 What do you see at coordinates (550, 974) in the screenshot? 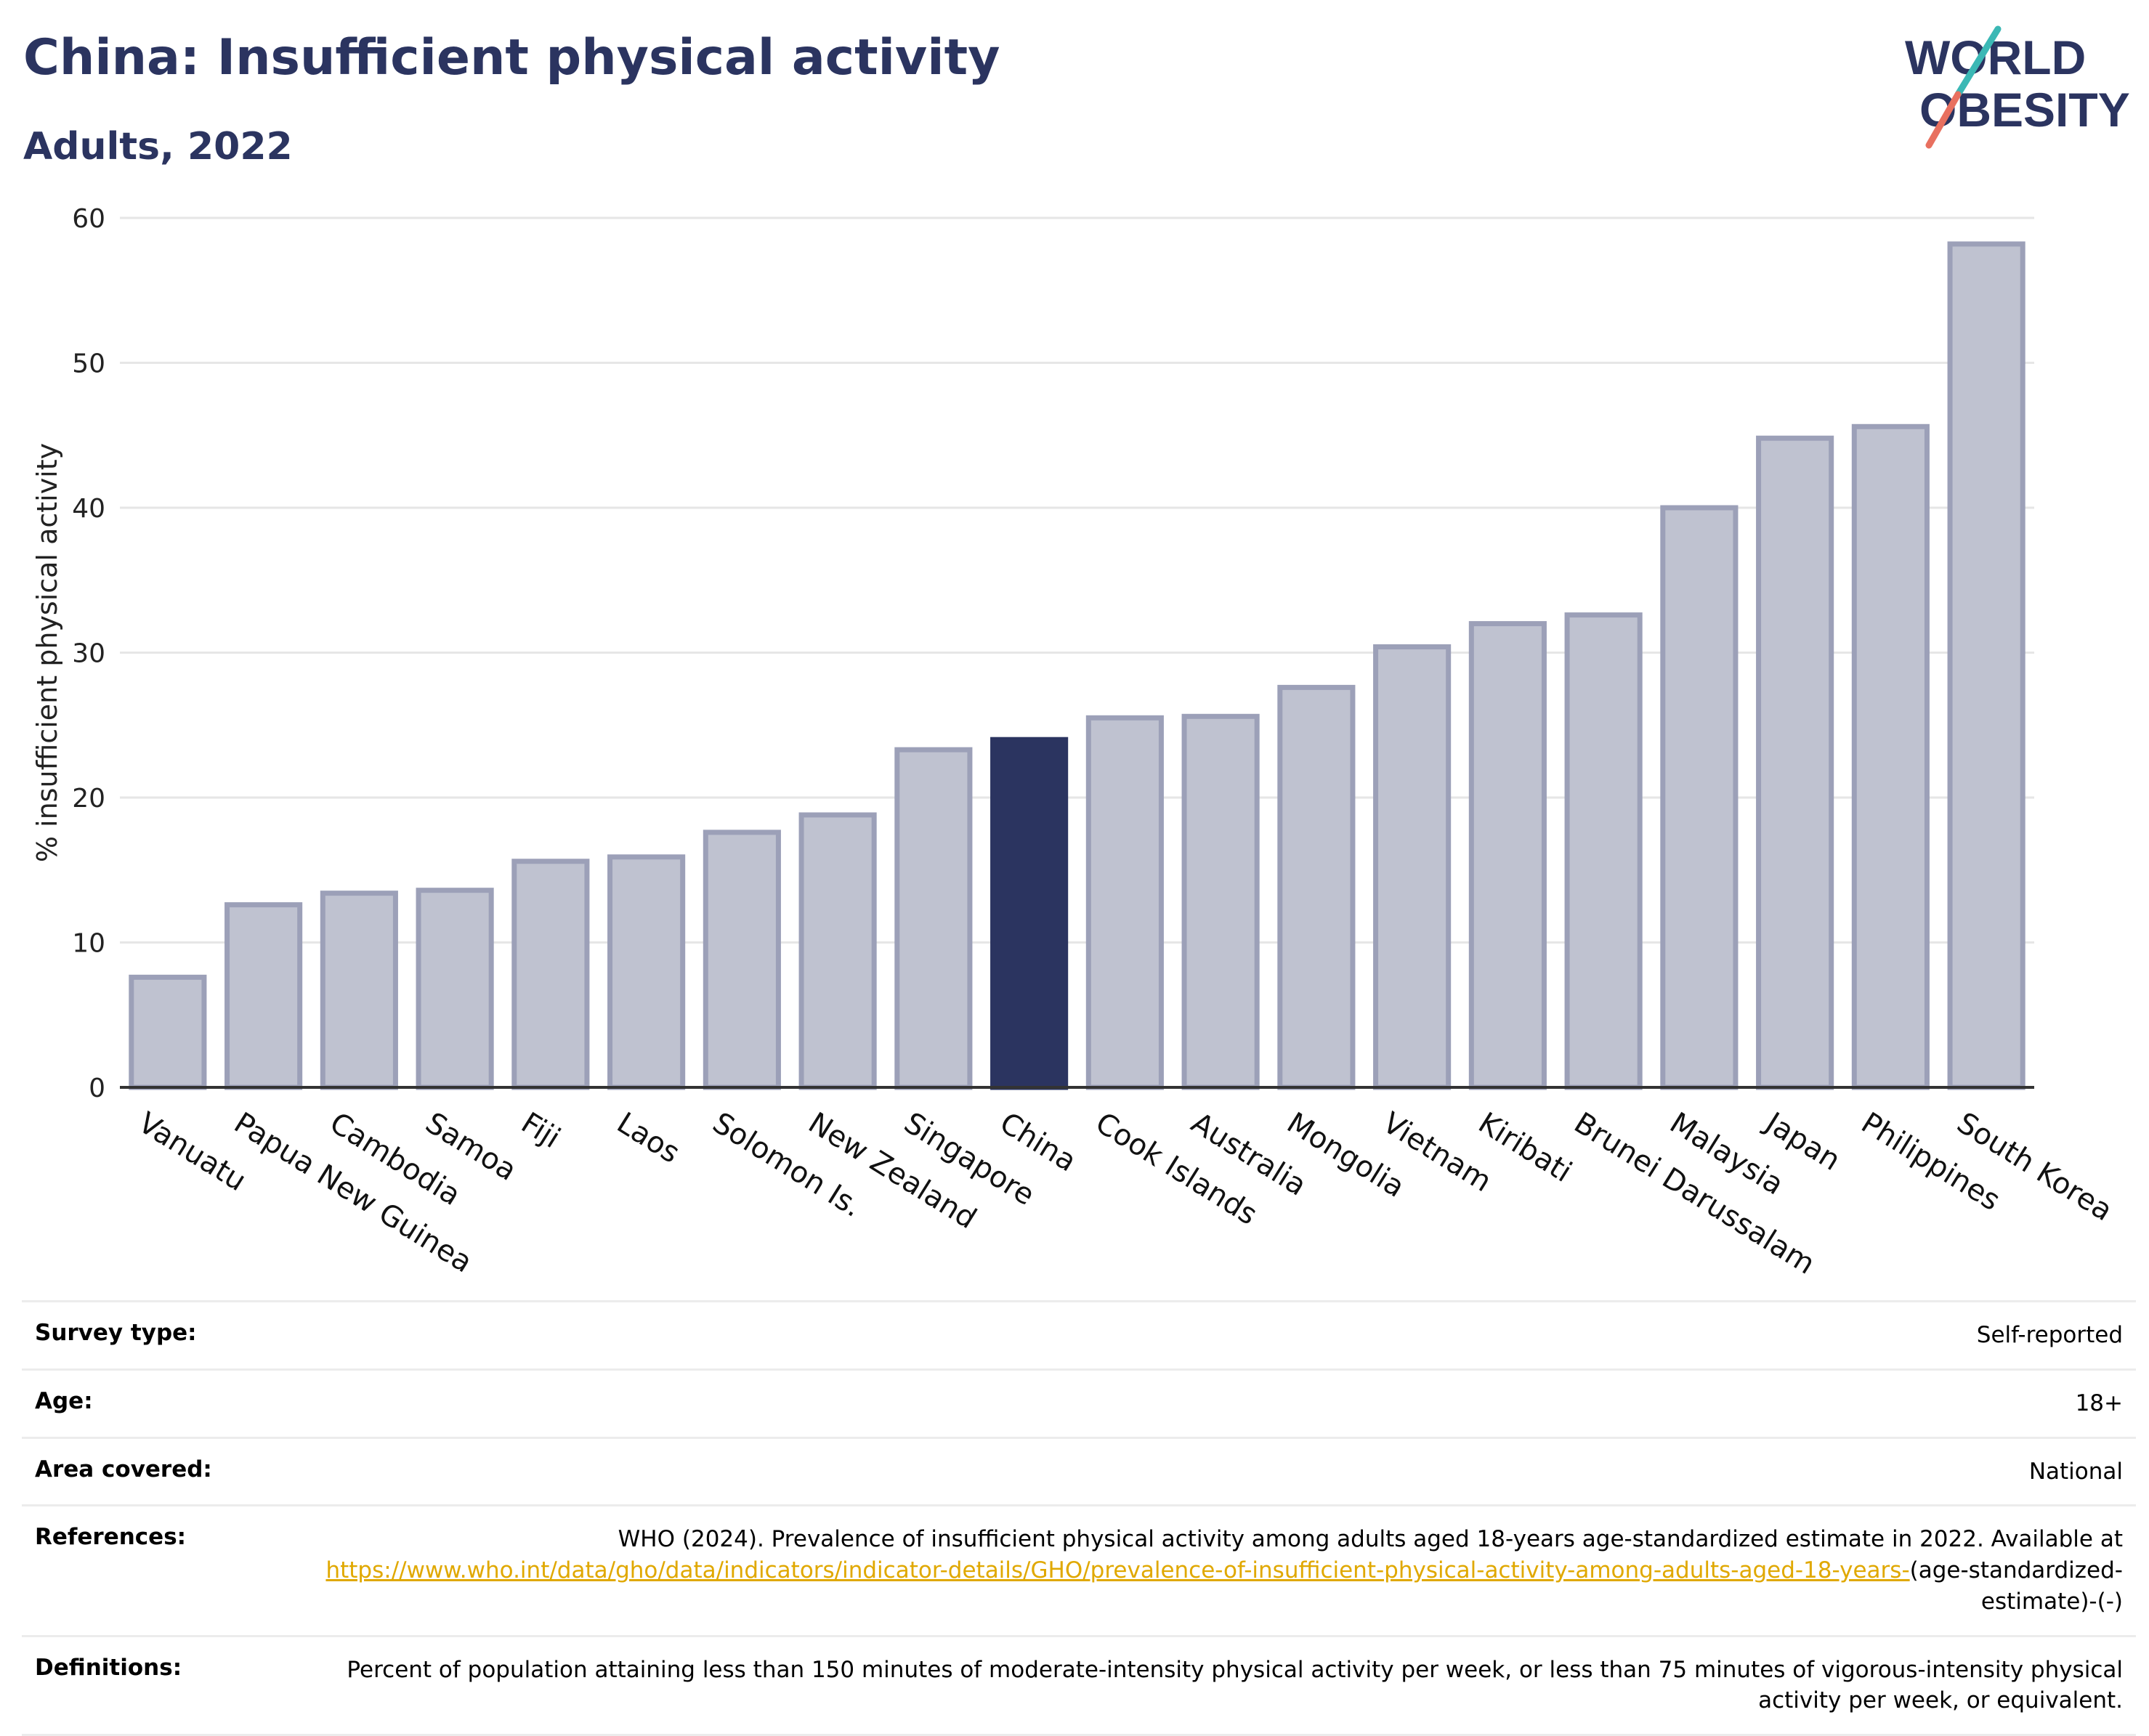
I see `bar-fiji` at bounding box center [550, 974].